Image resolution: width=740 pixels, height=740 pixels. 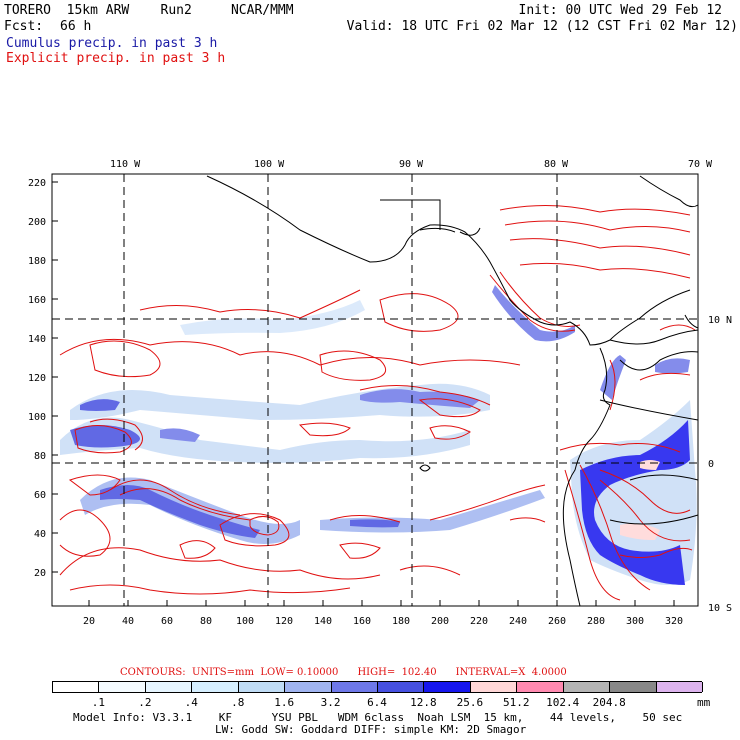 I want to click on forecast-label: Fcst:, so click(x=24, y=26).